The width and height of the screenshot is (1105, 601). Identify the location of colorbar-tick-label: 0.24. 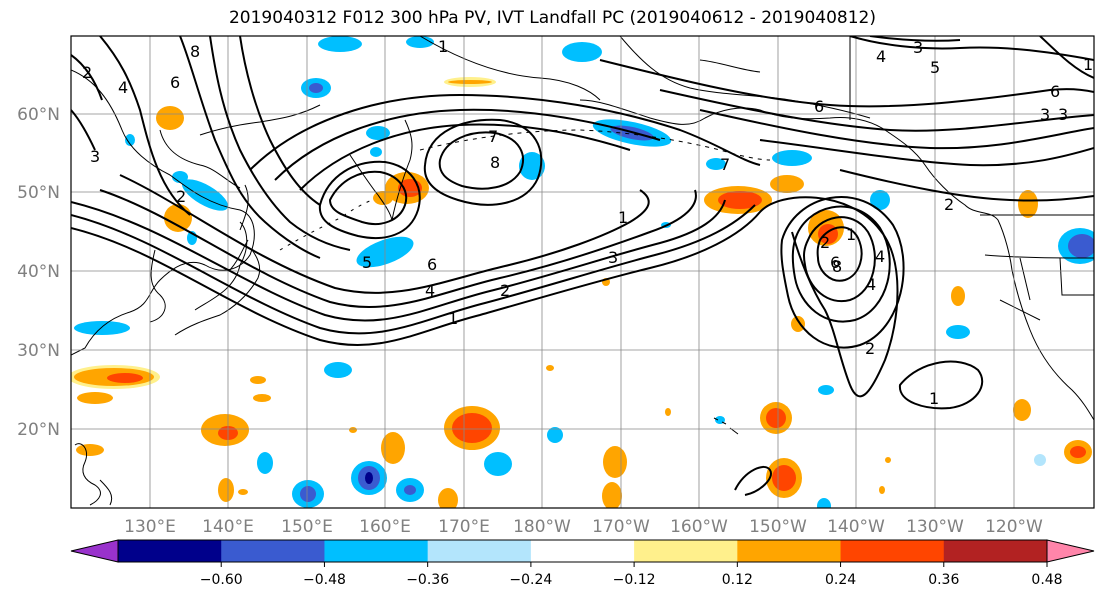
(840, 580).